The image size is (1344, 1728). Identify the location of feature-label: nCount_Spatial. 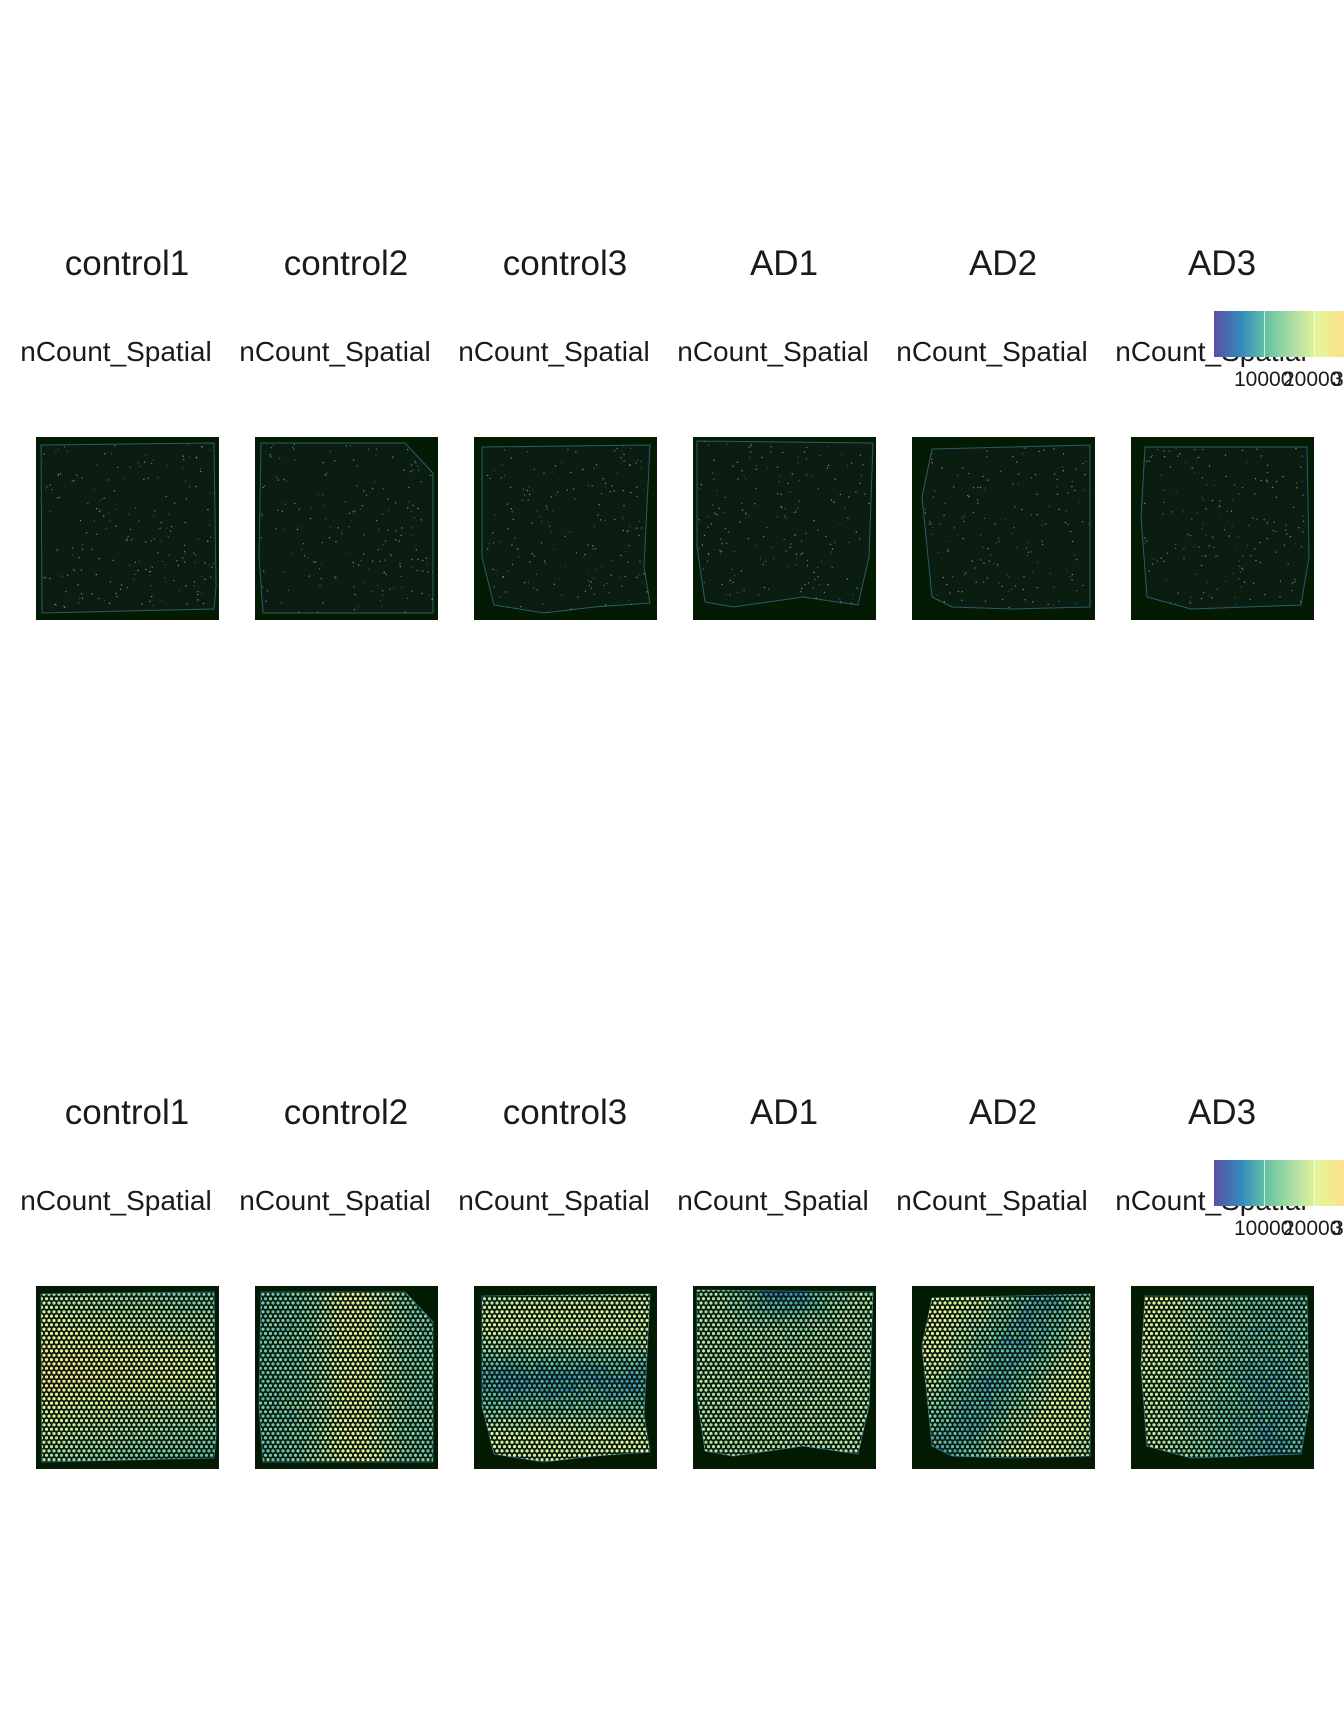
(116, 351).